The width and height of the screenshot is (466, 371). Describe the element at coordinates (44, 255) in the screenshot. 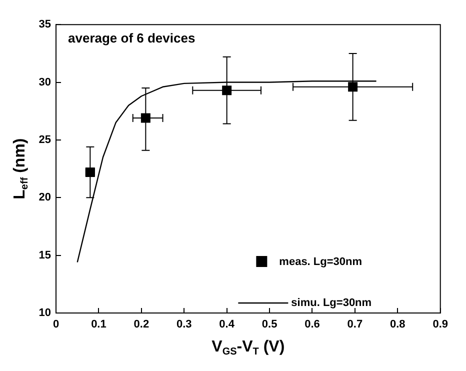

I see `y-tick-label: 15` at that location.